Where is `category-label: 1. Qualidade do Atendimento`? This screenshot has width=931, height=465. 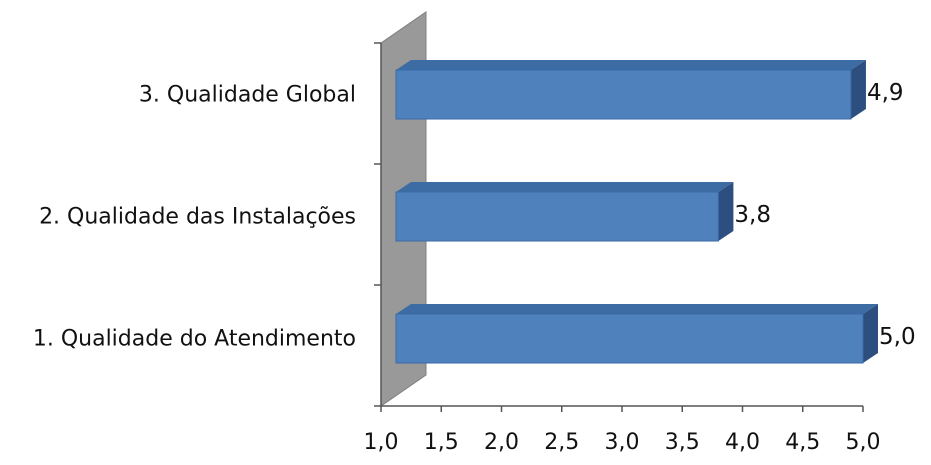
category-label: 1. Qualidade do Atendimento is located at coordinates (194, 339).